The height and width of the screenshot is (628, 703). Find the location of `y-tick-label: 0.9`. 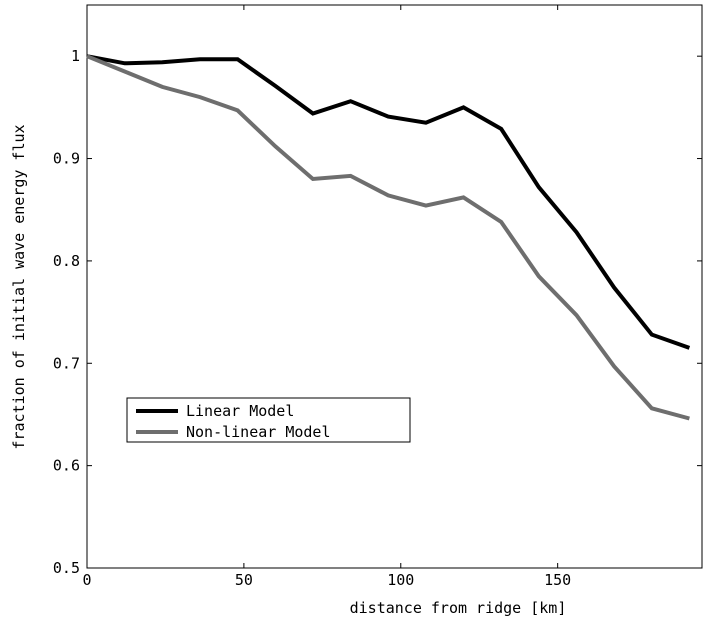

y-tick-label: 0.9 is located at coordinates (66, 159).